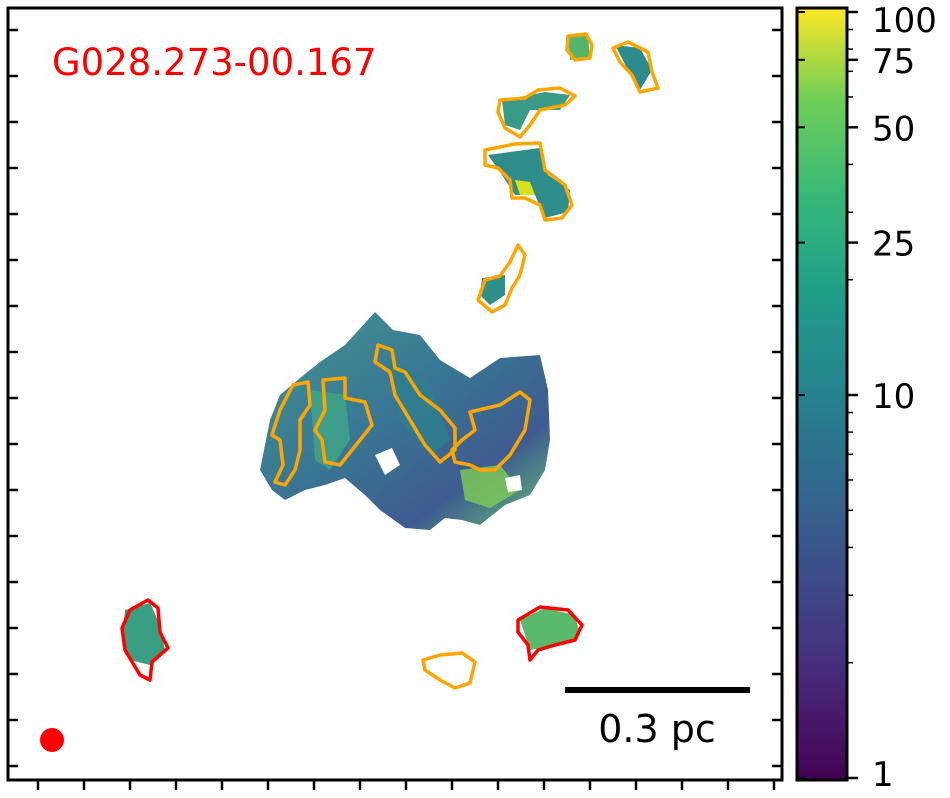 Image resolution: width=950 pixels, height=798 pixels. I want to click on colorbar-tick-label: 1, so click(883, 774).